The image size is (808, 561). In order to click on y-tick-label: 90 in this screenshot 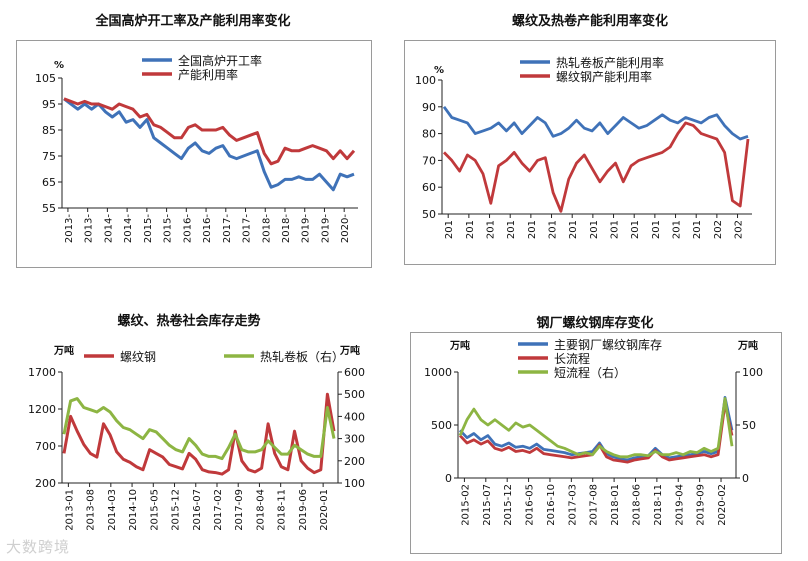, I will do `click(429, 107)`.